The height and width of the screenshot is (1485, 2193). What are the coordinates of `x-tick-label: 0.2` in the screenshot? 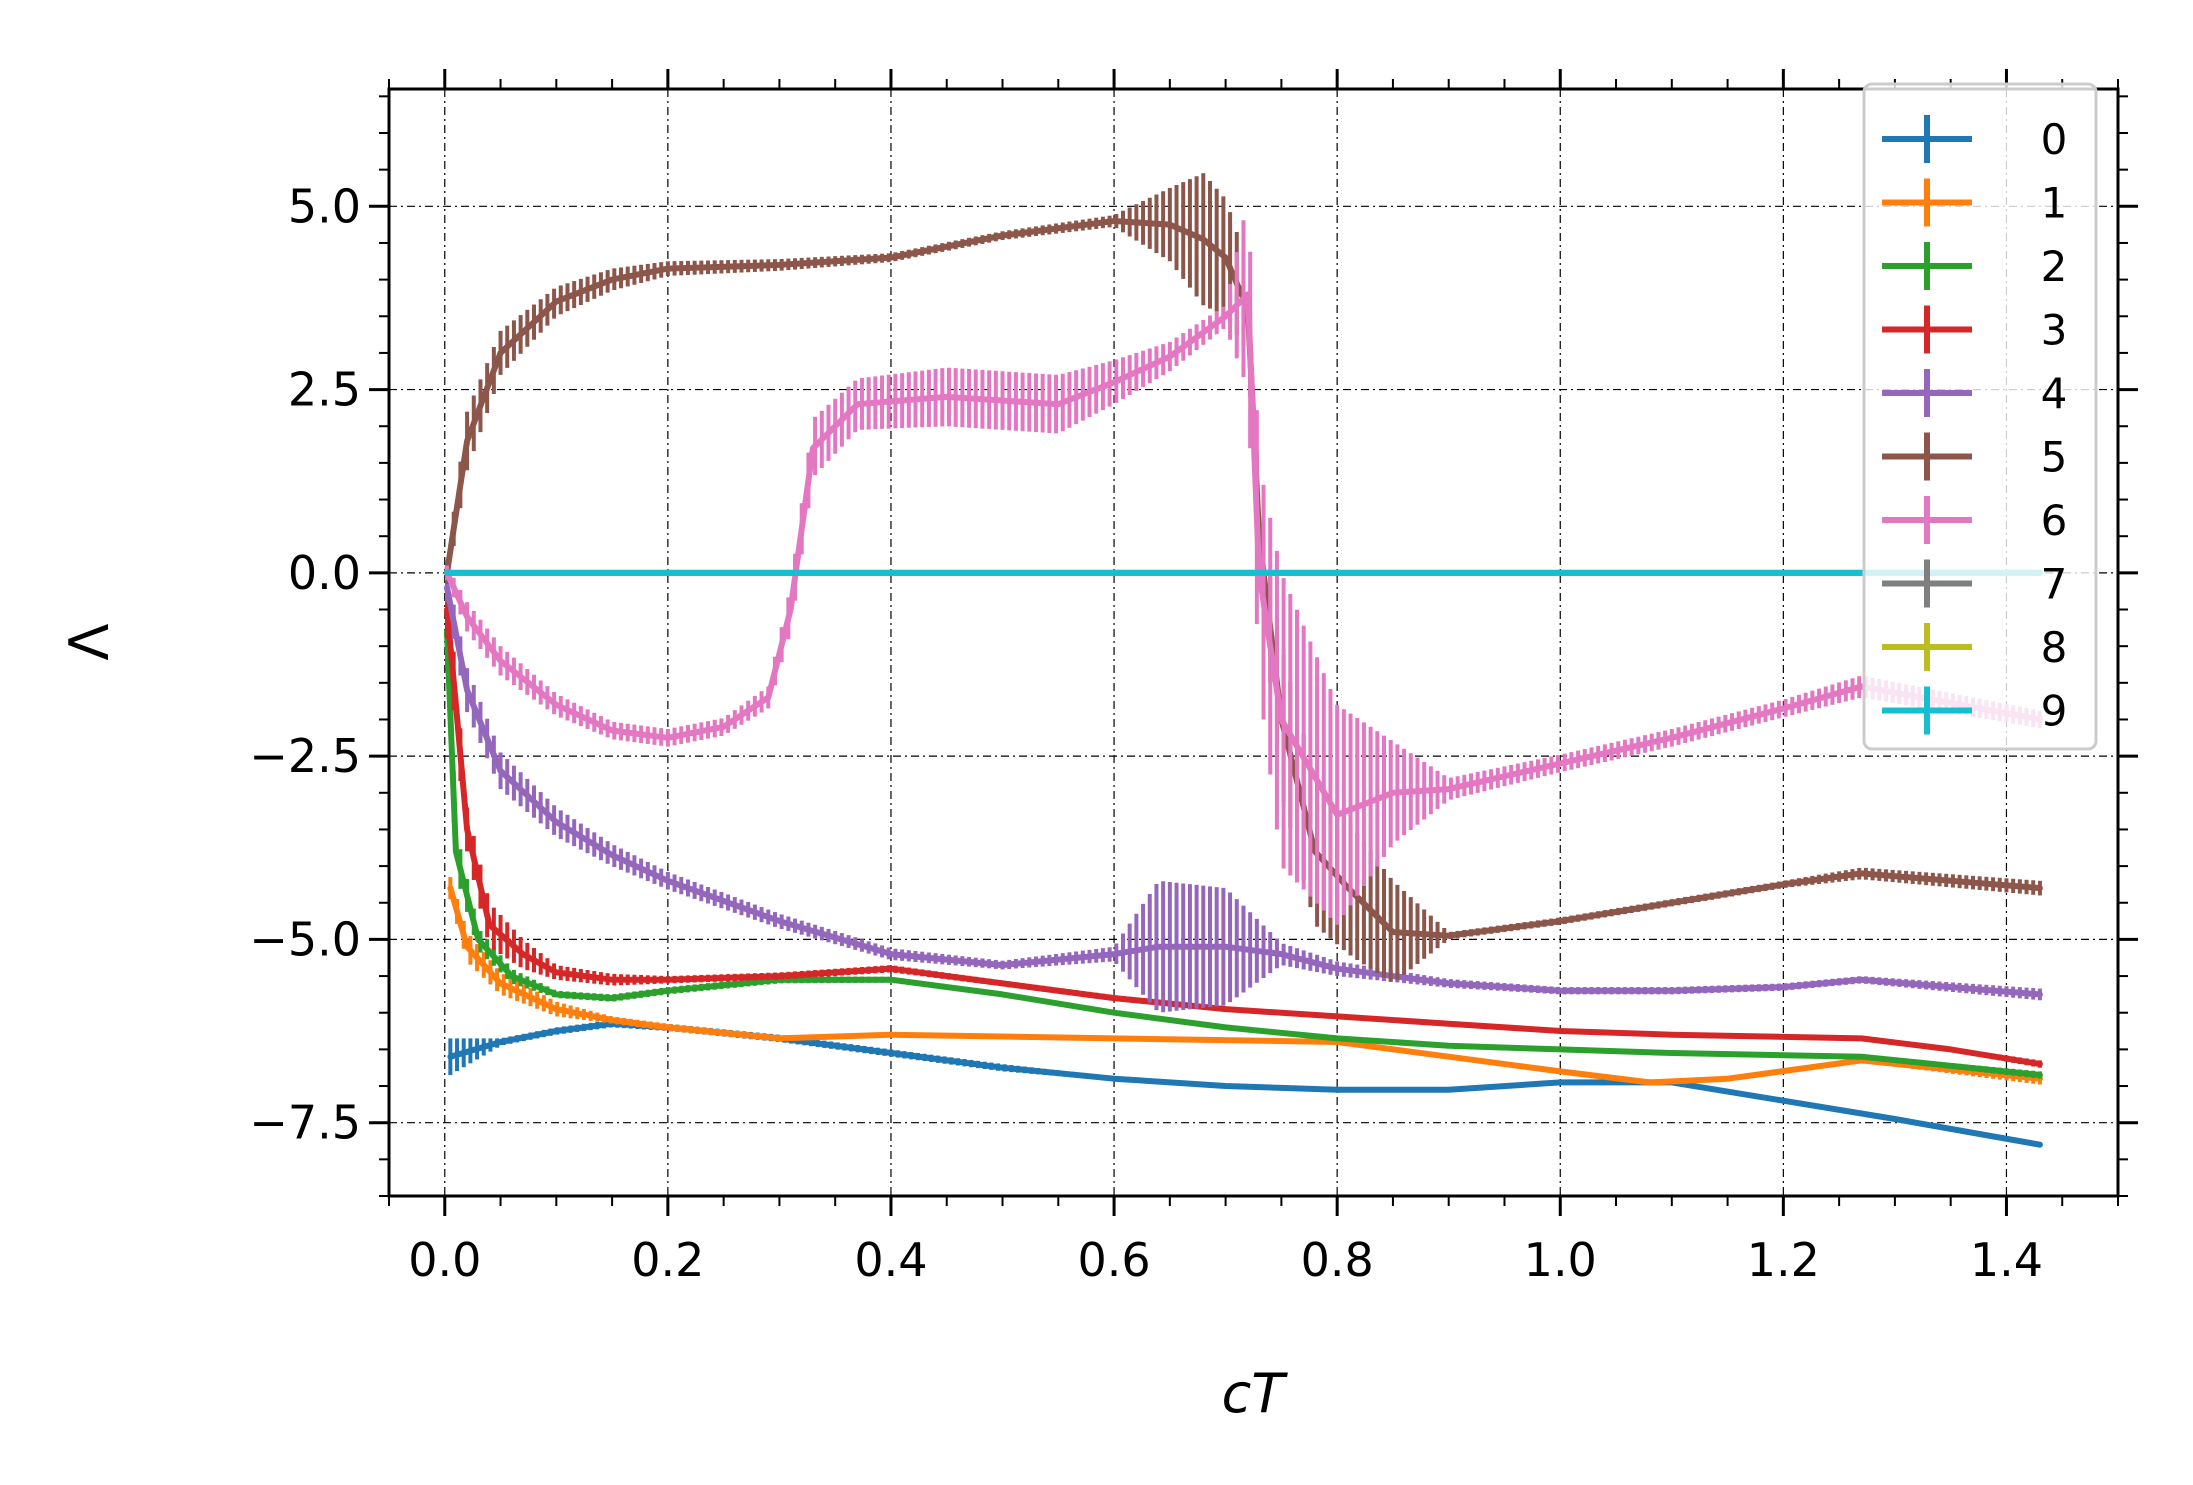 It's located at (667, 1260).